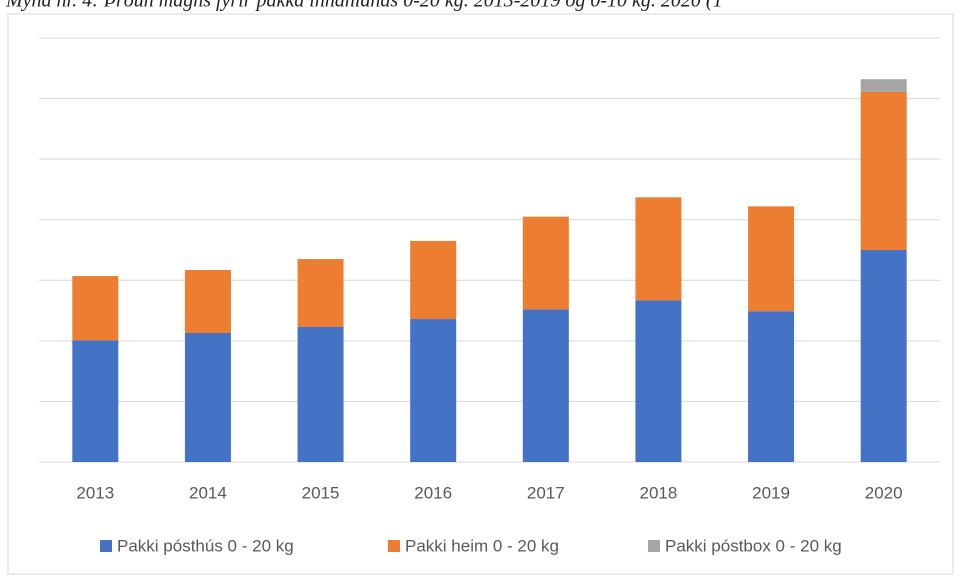 This screenshot has height=578, width=957. I want to click on x-tick-label: 2020, so click(884, 492).